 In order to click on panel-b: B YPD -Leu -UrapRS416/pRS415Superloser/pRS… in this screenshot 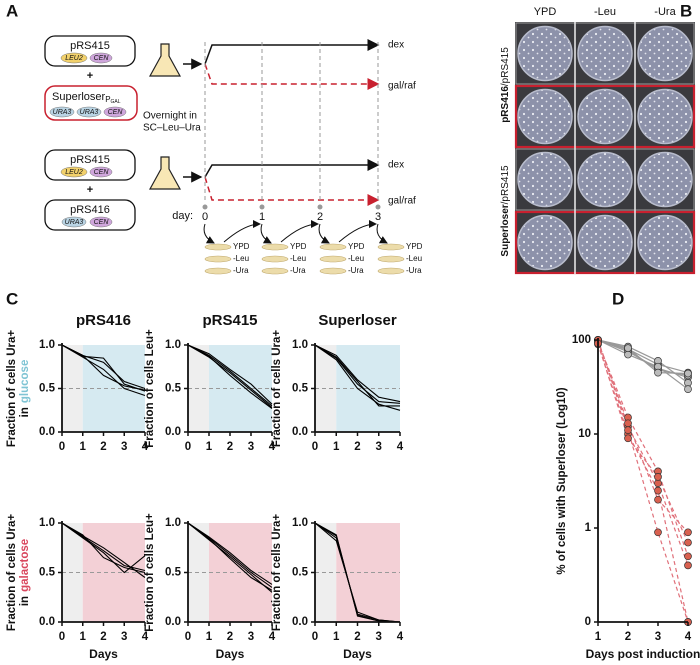, I will do `click(598, 138)`.